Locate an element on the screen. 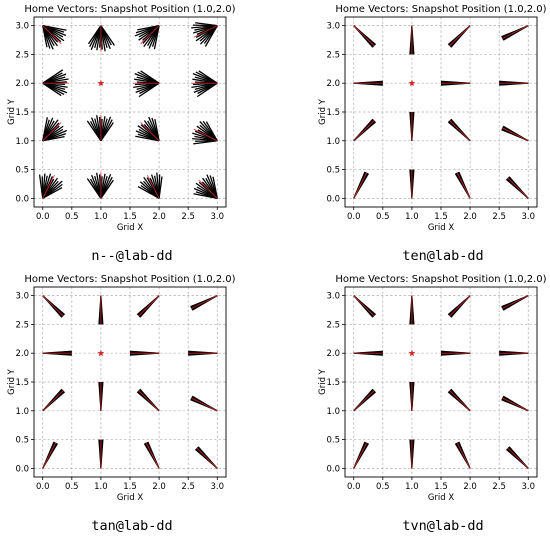 The image size is (550, 540). panel-caption: n--@lab-dd is located at coordinates (131, 256).